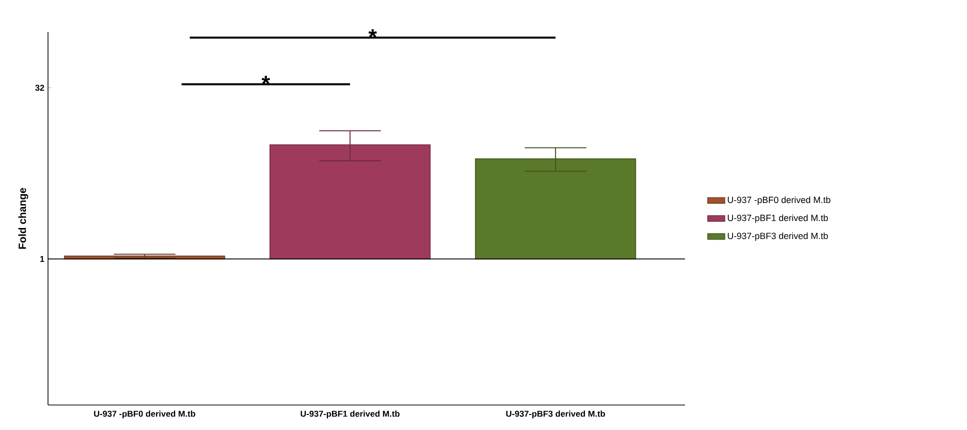 Image resolution: width=967 pixels, height=430 pixels. I want to click on legend-label: U-937-pBF3 derived M.tb, so click(778, 236).